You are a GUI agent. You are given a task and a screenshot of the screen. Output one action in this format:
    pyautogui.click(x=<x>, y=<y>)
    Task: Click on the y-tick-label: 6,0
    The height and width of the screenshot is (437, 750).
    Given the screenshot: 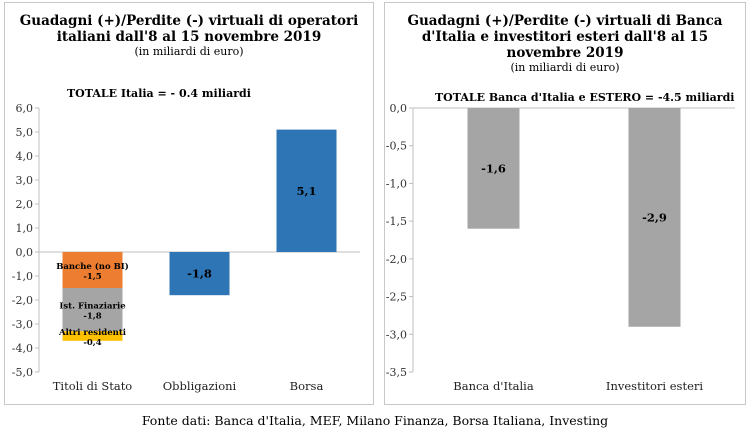 What is the action you would take?
    pyautogui.click(x=25, y=108)
    